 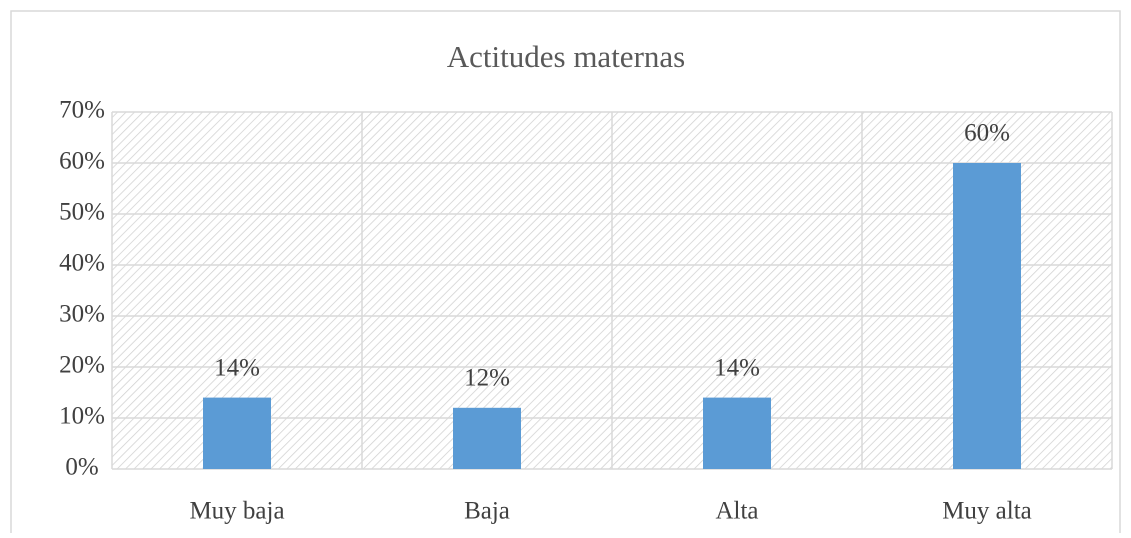 I want to click on x-tick-label: Baja, so click(x=487, y=511).